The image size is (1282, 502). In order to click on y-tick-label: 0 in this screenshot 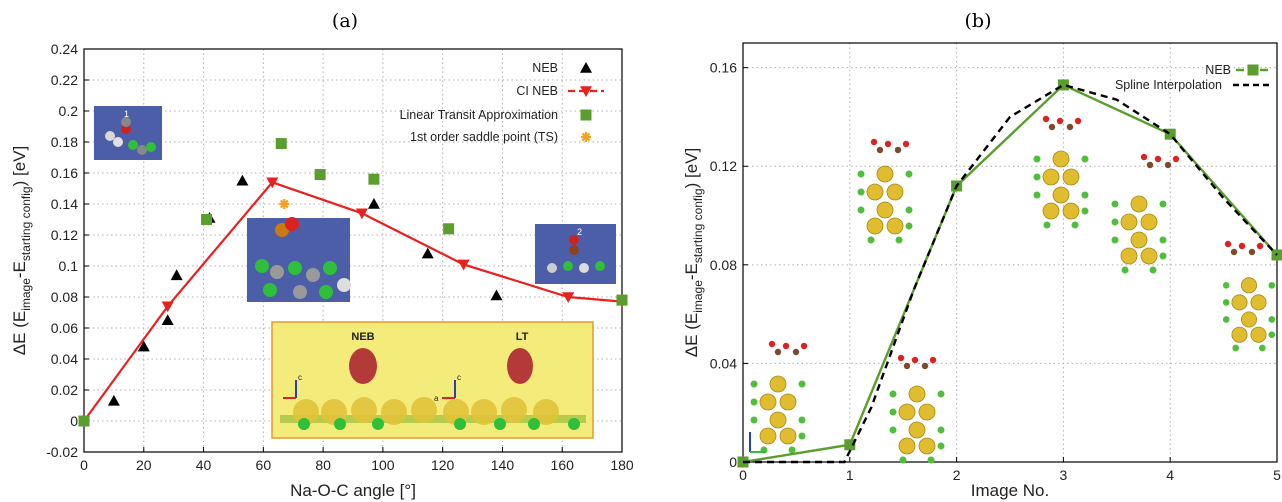, I will do `click(74, 421)`.